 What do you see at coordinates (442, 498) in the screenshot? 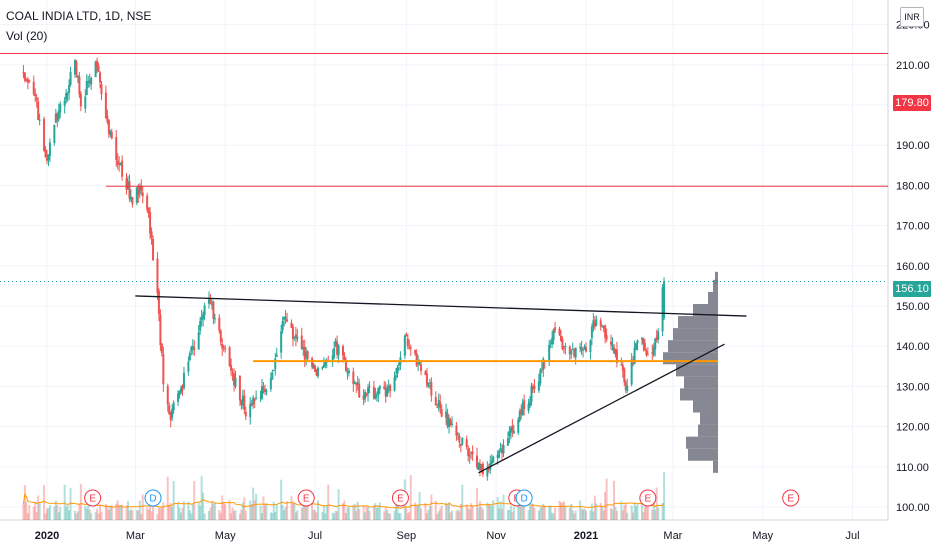
I see `event-markers: EDEEEDEE` at bounding box center [442, 498].